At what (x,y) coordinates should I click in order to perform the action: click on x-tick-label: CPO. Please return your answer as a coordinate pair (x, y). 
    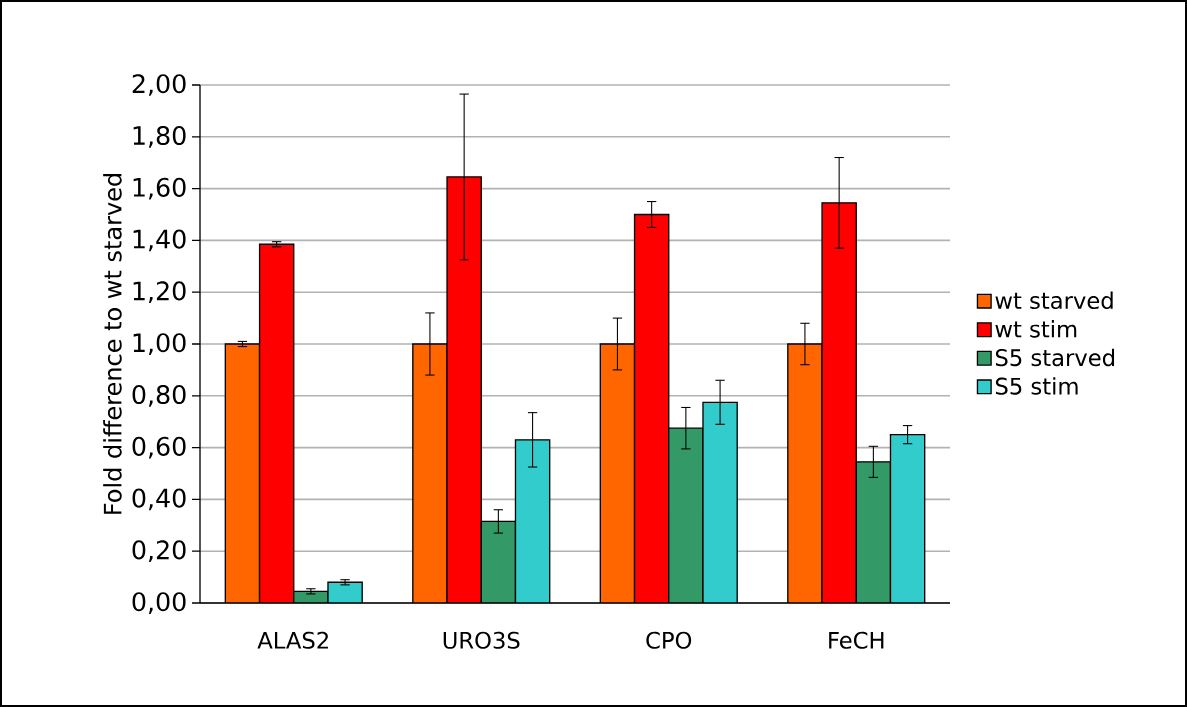
    Looking at the image, I should click on (669, 640).